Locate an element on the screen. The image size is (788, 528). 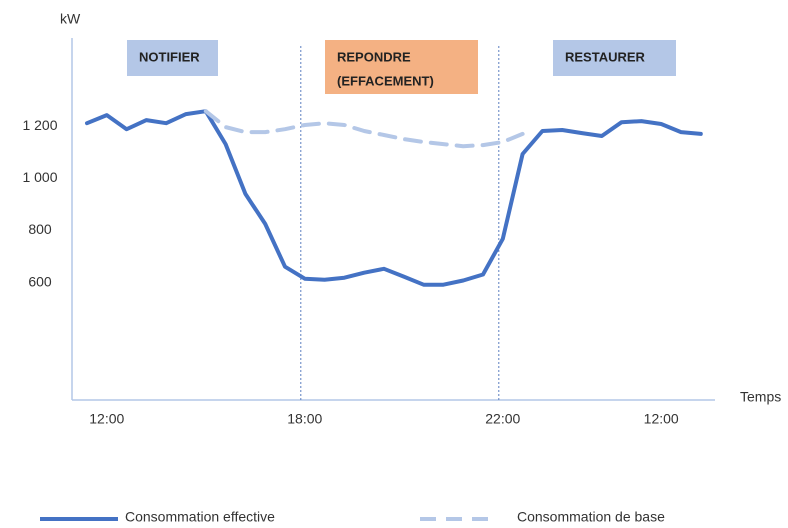
x-tick-label: 18:00 is located at coordinates (304, 419).